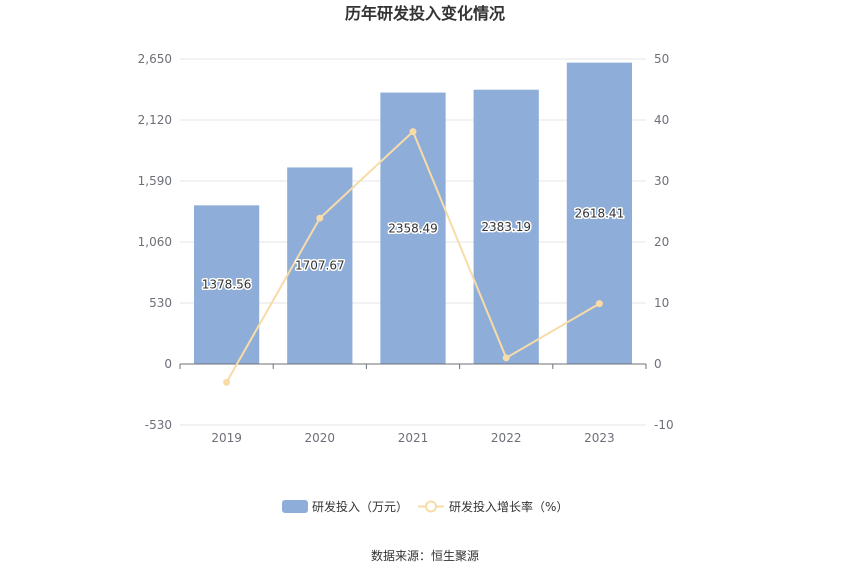 The width and height of the screenshot is (850, 575). I want to click on bar-data-label: 2383.19, so click(506, 227).